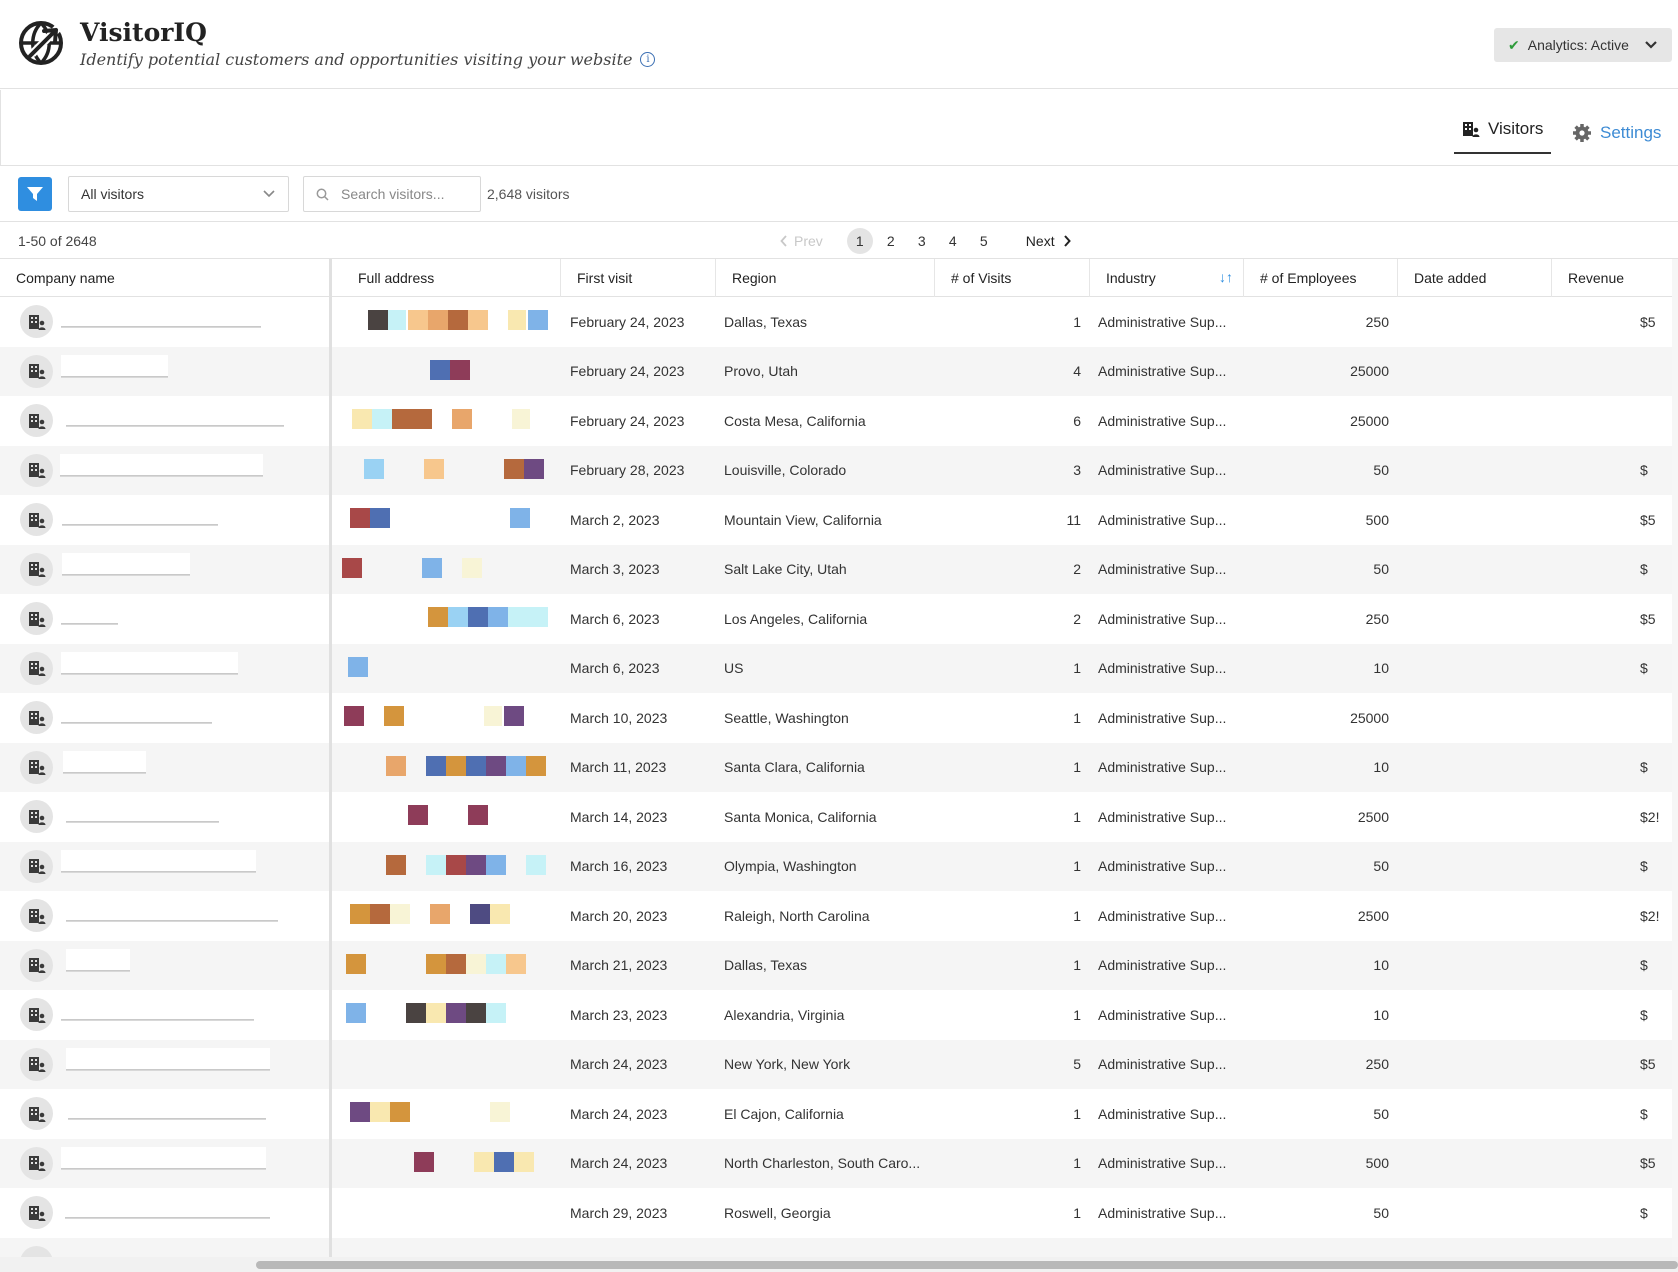 This screenshot has height=1272, width=1678. What do you see at coordinates (1077, 420) in the screenshot?
I see `visits-cell: 6` at bounding box center [1077, 420].